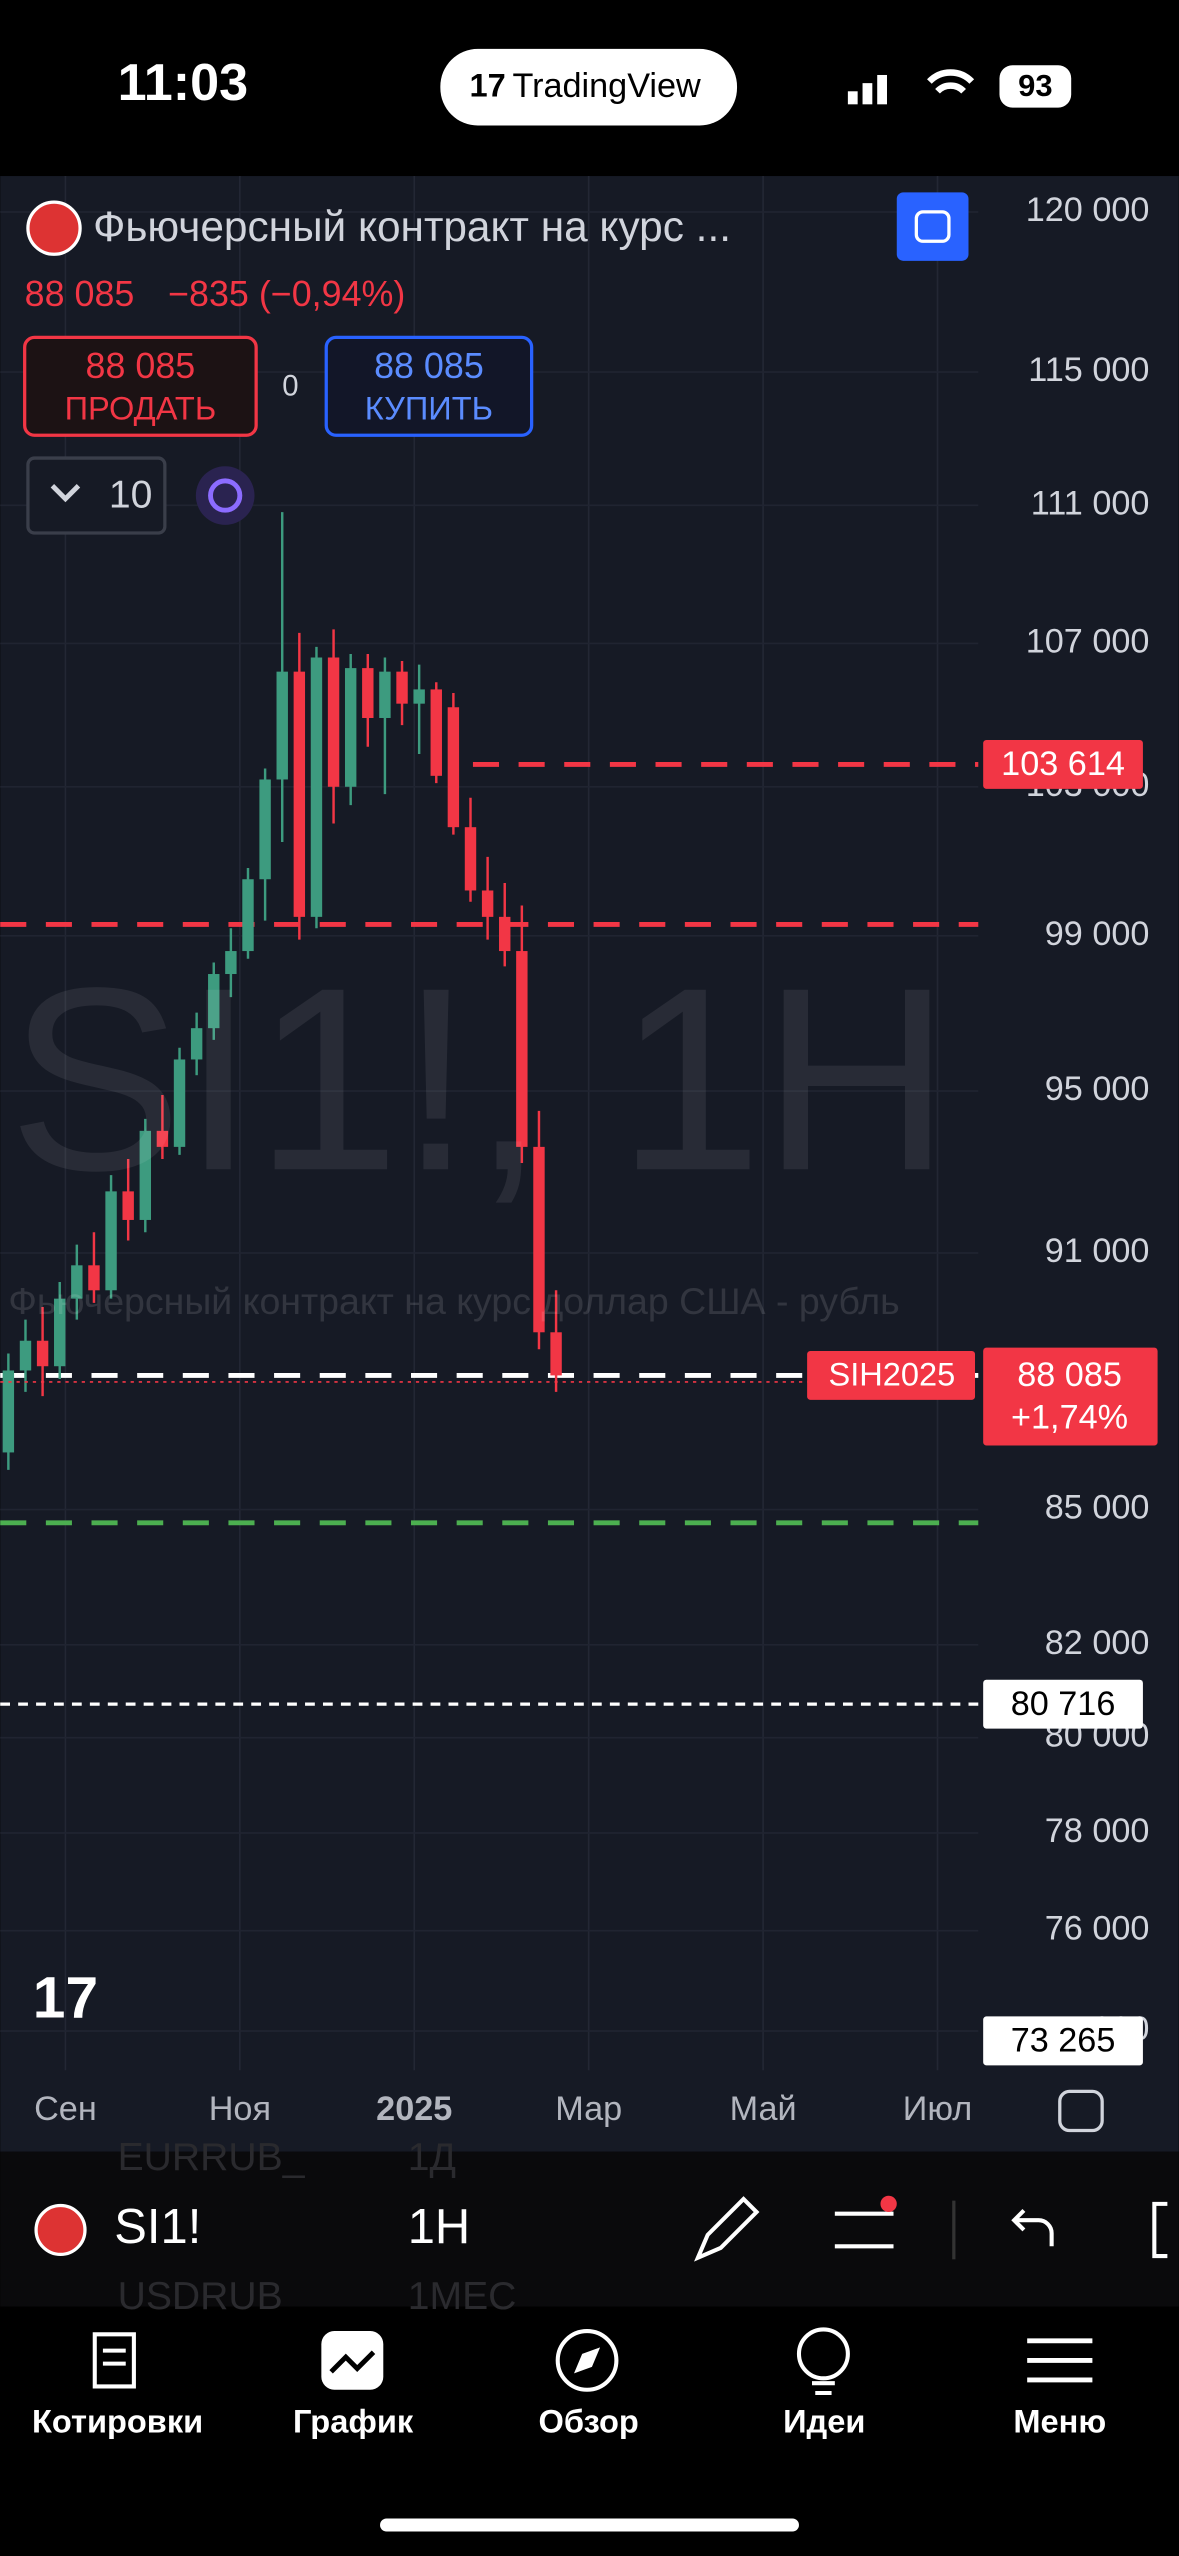 The image size is (1179, 2556). Describe the element at coordinates (141, 407) in the screenshot. I see `sell-label: ПРОДАТЬ` at that location.